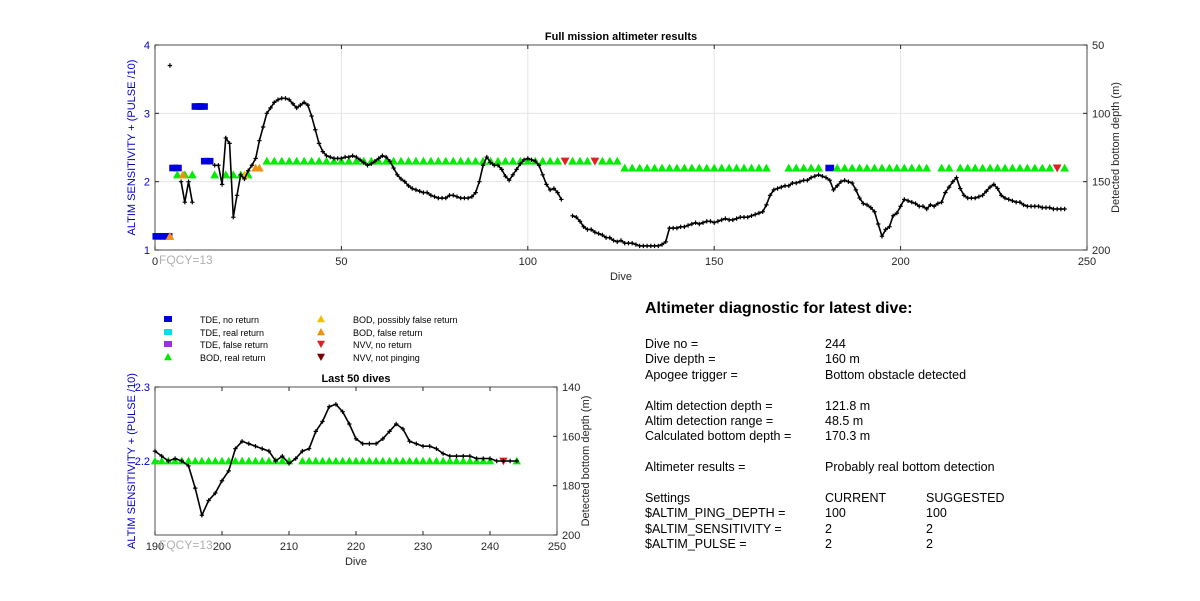 This screenshot has height=601, width=1200. What do you see at coordinates (368, 358) in the screenshot?
I see `legend-item: NVV, not pinging` at bounding box center [368, 358].